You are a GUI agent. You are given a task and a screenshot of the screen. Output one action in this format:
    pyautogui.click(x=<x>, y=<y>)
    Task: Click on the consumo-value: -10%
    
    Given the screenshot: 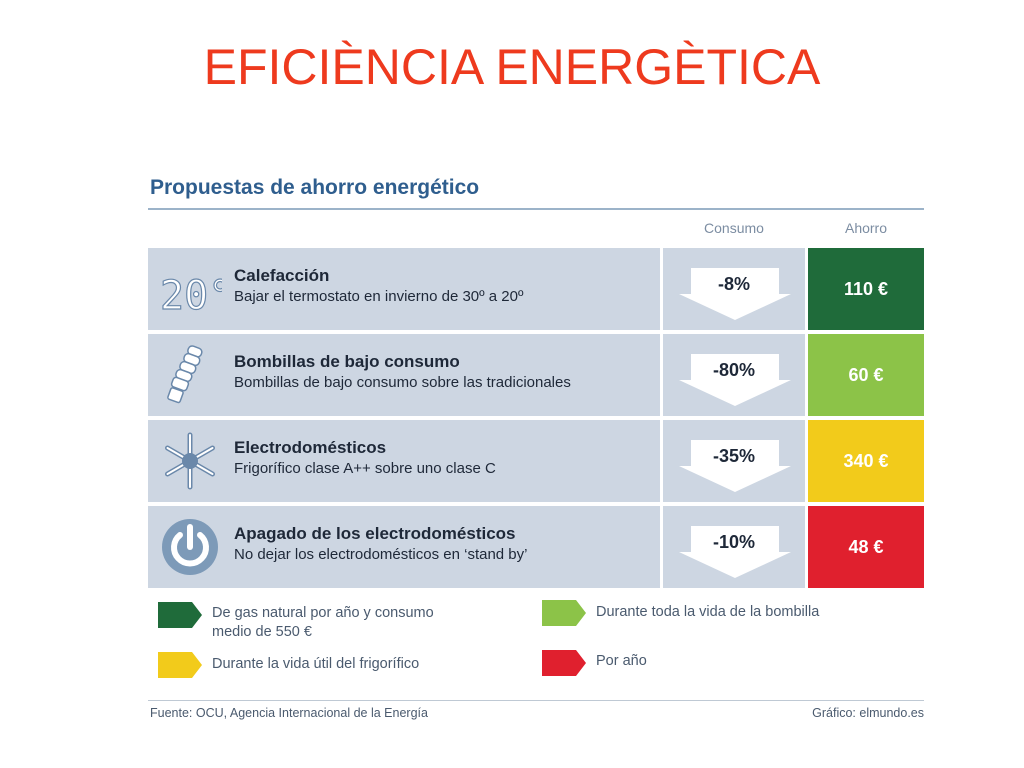 What is the action you would take?
    pyautogui.click(x=734, y=542)
    